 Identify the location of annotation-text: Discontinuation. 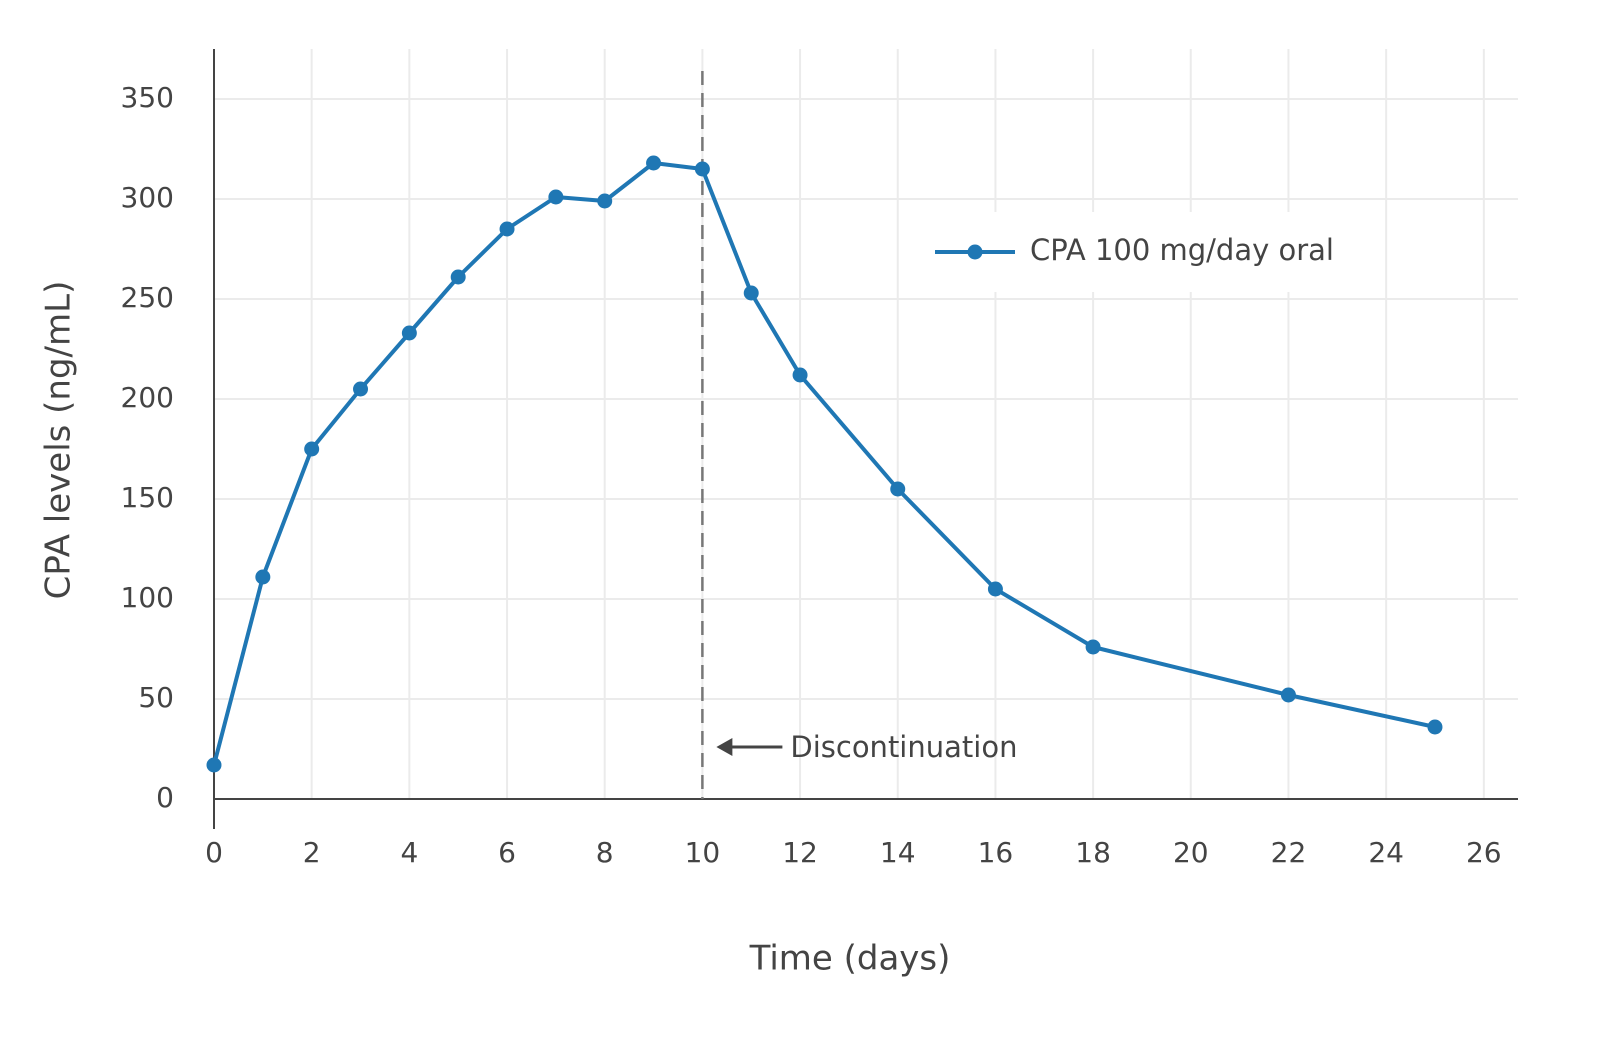
(903, 747).